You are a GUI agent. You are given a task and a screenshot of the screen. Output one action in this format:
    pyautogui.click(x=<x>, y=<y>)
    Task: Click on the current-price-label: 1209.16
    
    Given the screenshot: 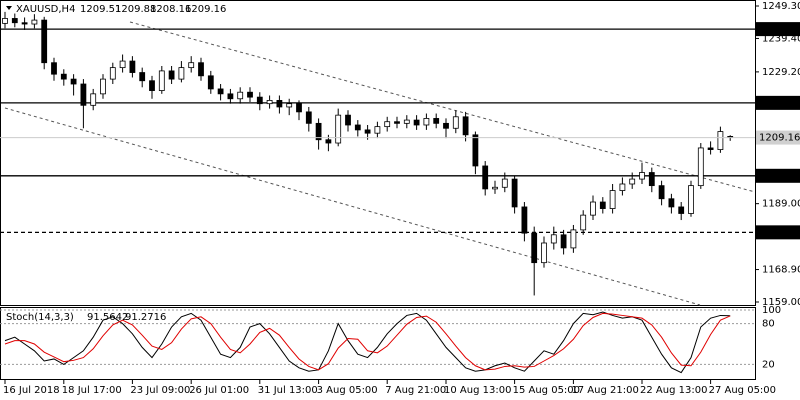 What is the action you would take?
    pyautogui.click(x=779, y=138)
    